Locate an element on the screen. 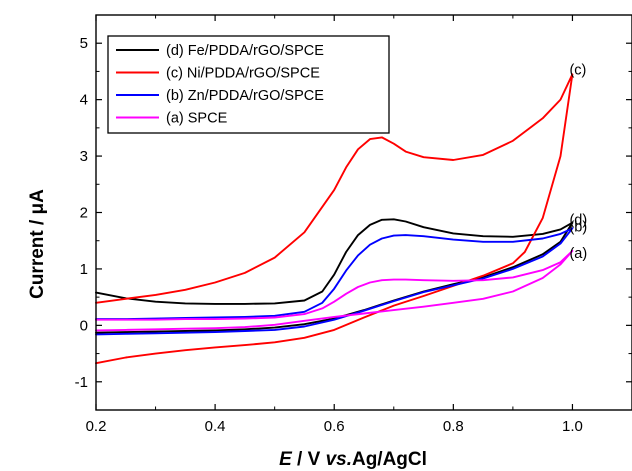 The height and width of the screenshot is (471, 632). x-tick-label: 1.0 is located at coordinates (572, 426).